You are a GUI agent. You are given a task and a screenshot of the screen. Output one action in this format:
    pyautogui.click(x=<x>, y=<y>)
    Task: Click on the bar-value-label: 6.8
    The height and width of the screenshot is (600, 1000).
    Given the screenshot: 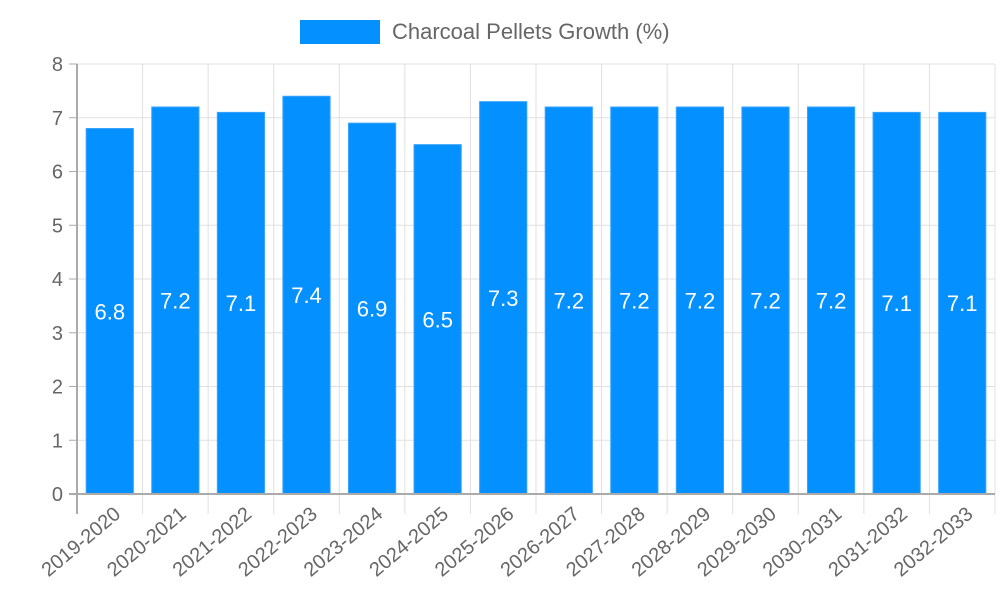 What is the action you would take?
    pyautogui.click(x=109, y=311)
    